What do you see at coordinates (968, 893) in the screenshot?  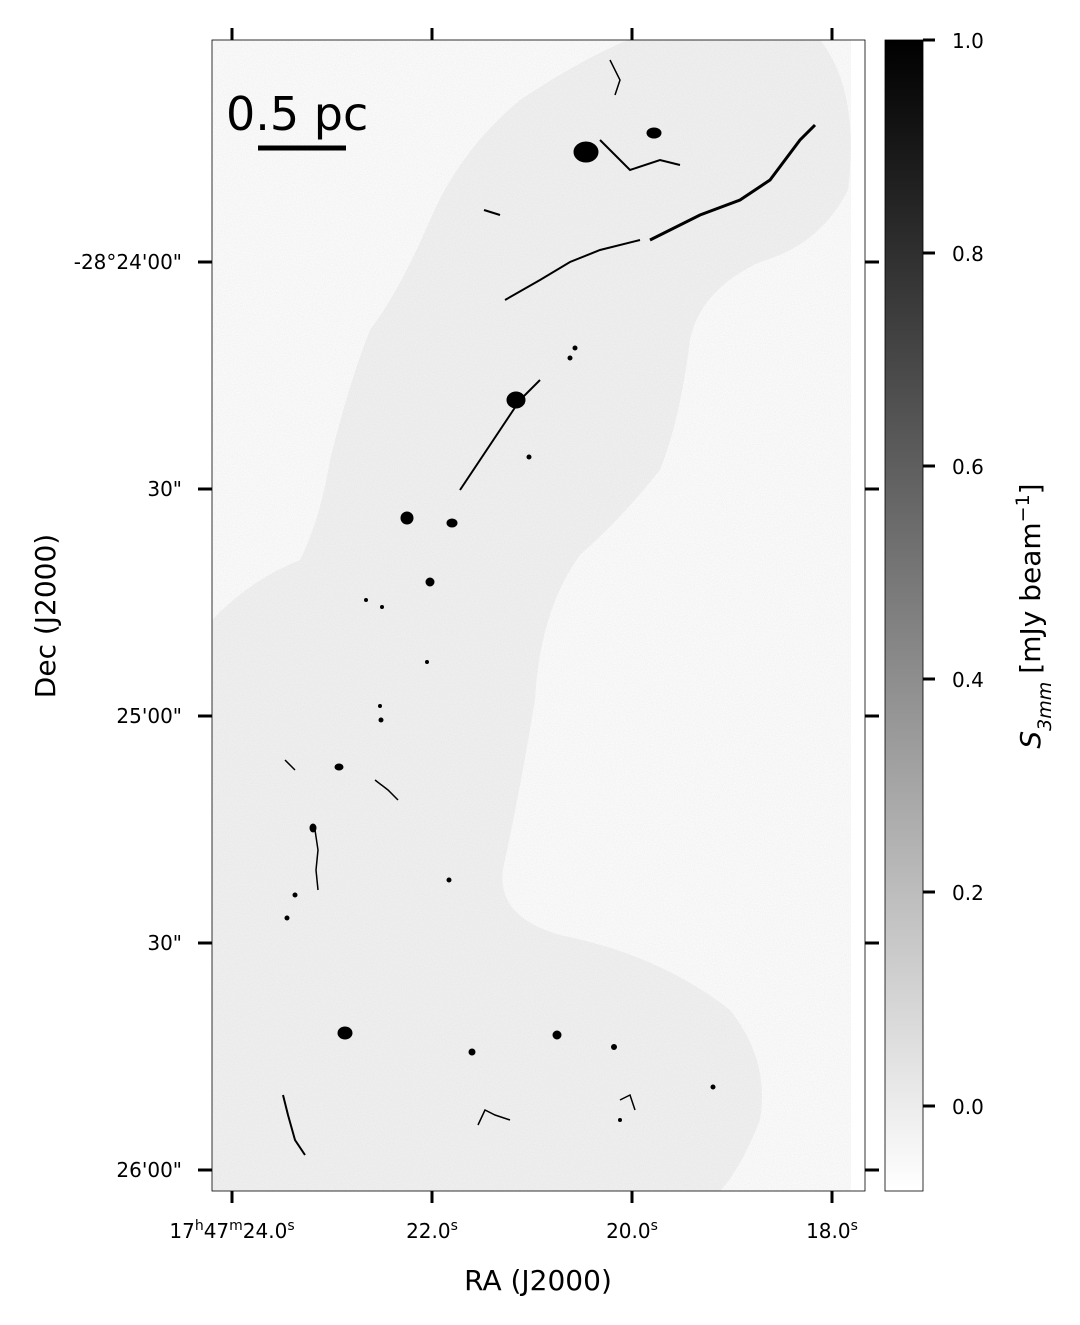 I see `colorbar-tick-label: 0.2` at bounding box center [968, 893].